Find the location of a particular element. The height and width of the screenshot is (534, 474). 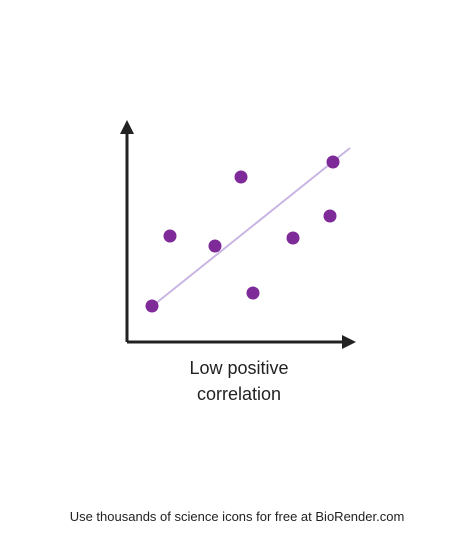

x-arrow is located at coordinates (349, 342).